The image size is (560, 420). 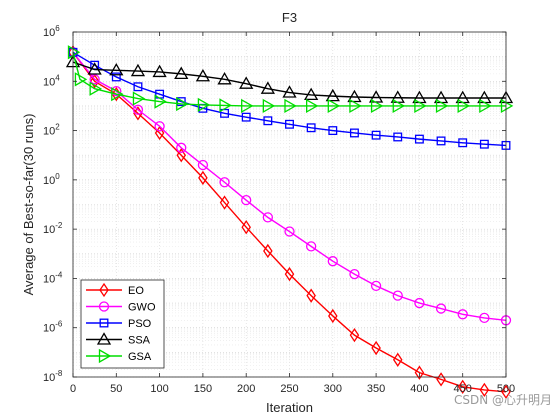 What do you see at coordinates (333, 389) in the screenshot?
I see `x-tick-label: 300` at bounding box center [333, 389].